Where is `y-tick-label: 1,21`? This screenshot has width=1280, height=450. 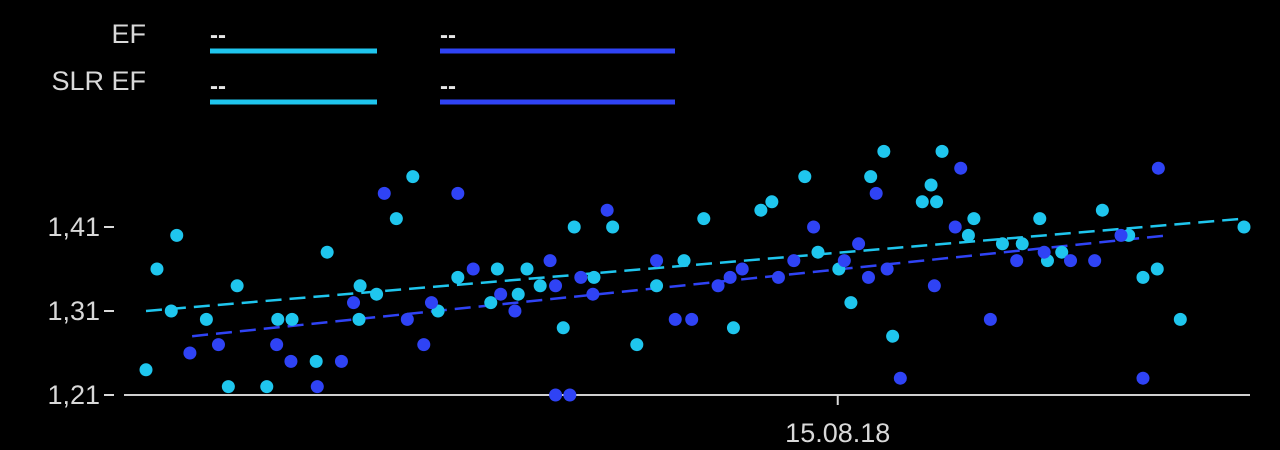 y-tick-label: 1,21 is located at coordinates (73, 395).